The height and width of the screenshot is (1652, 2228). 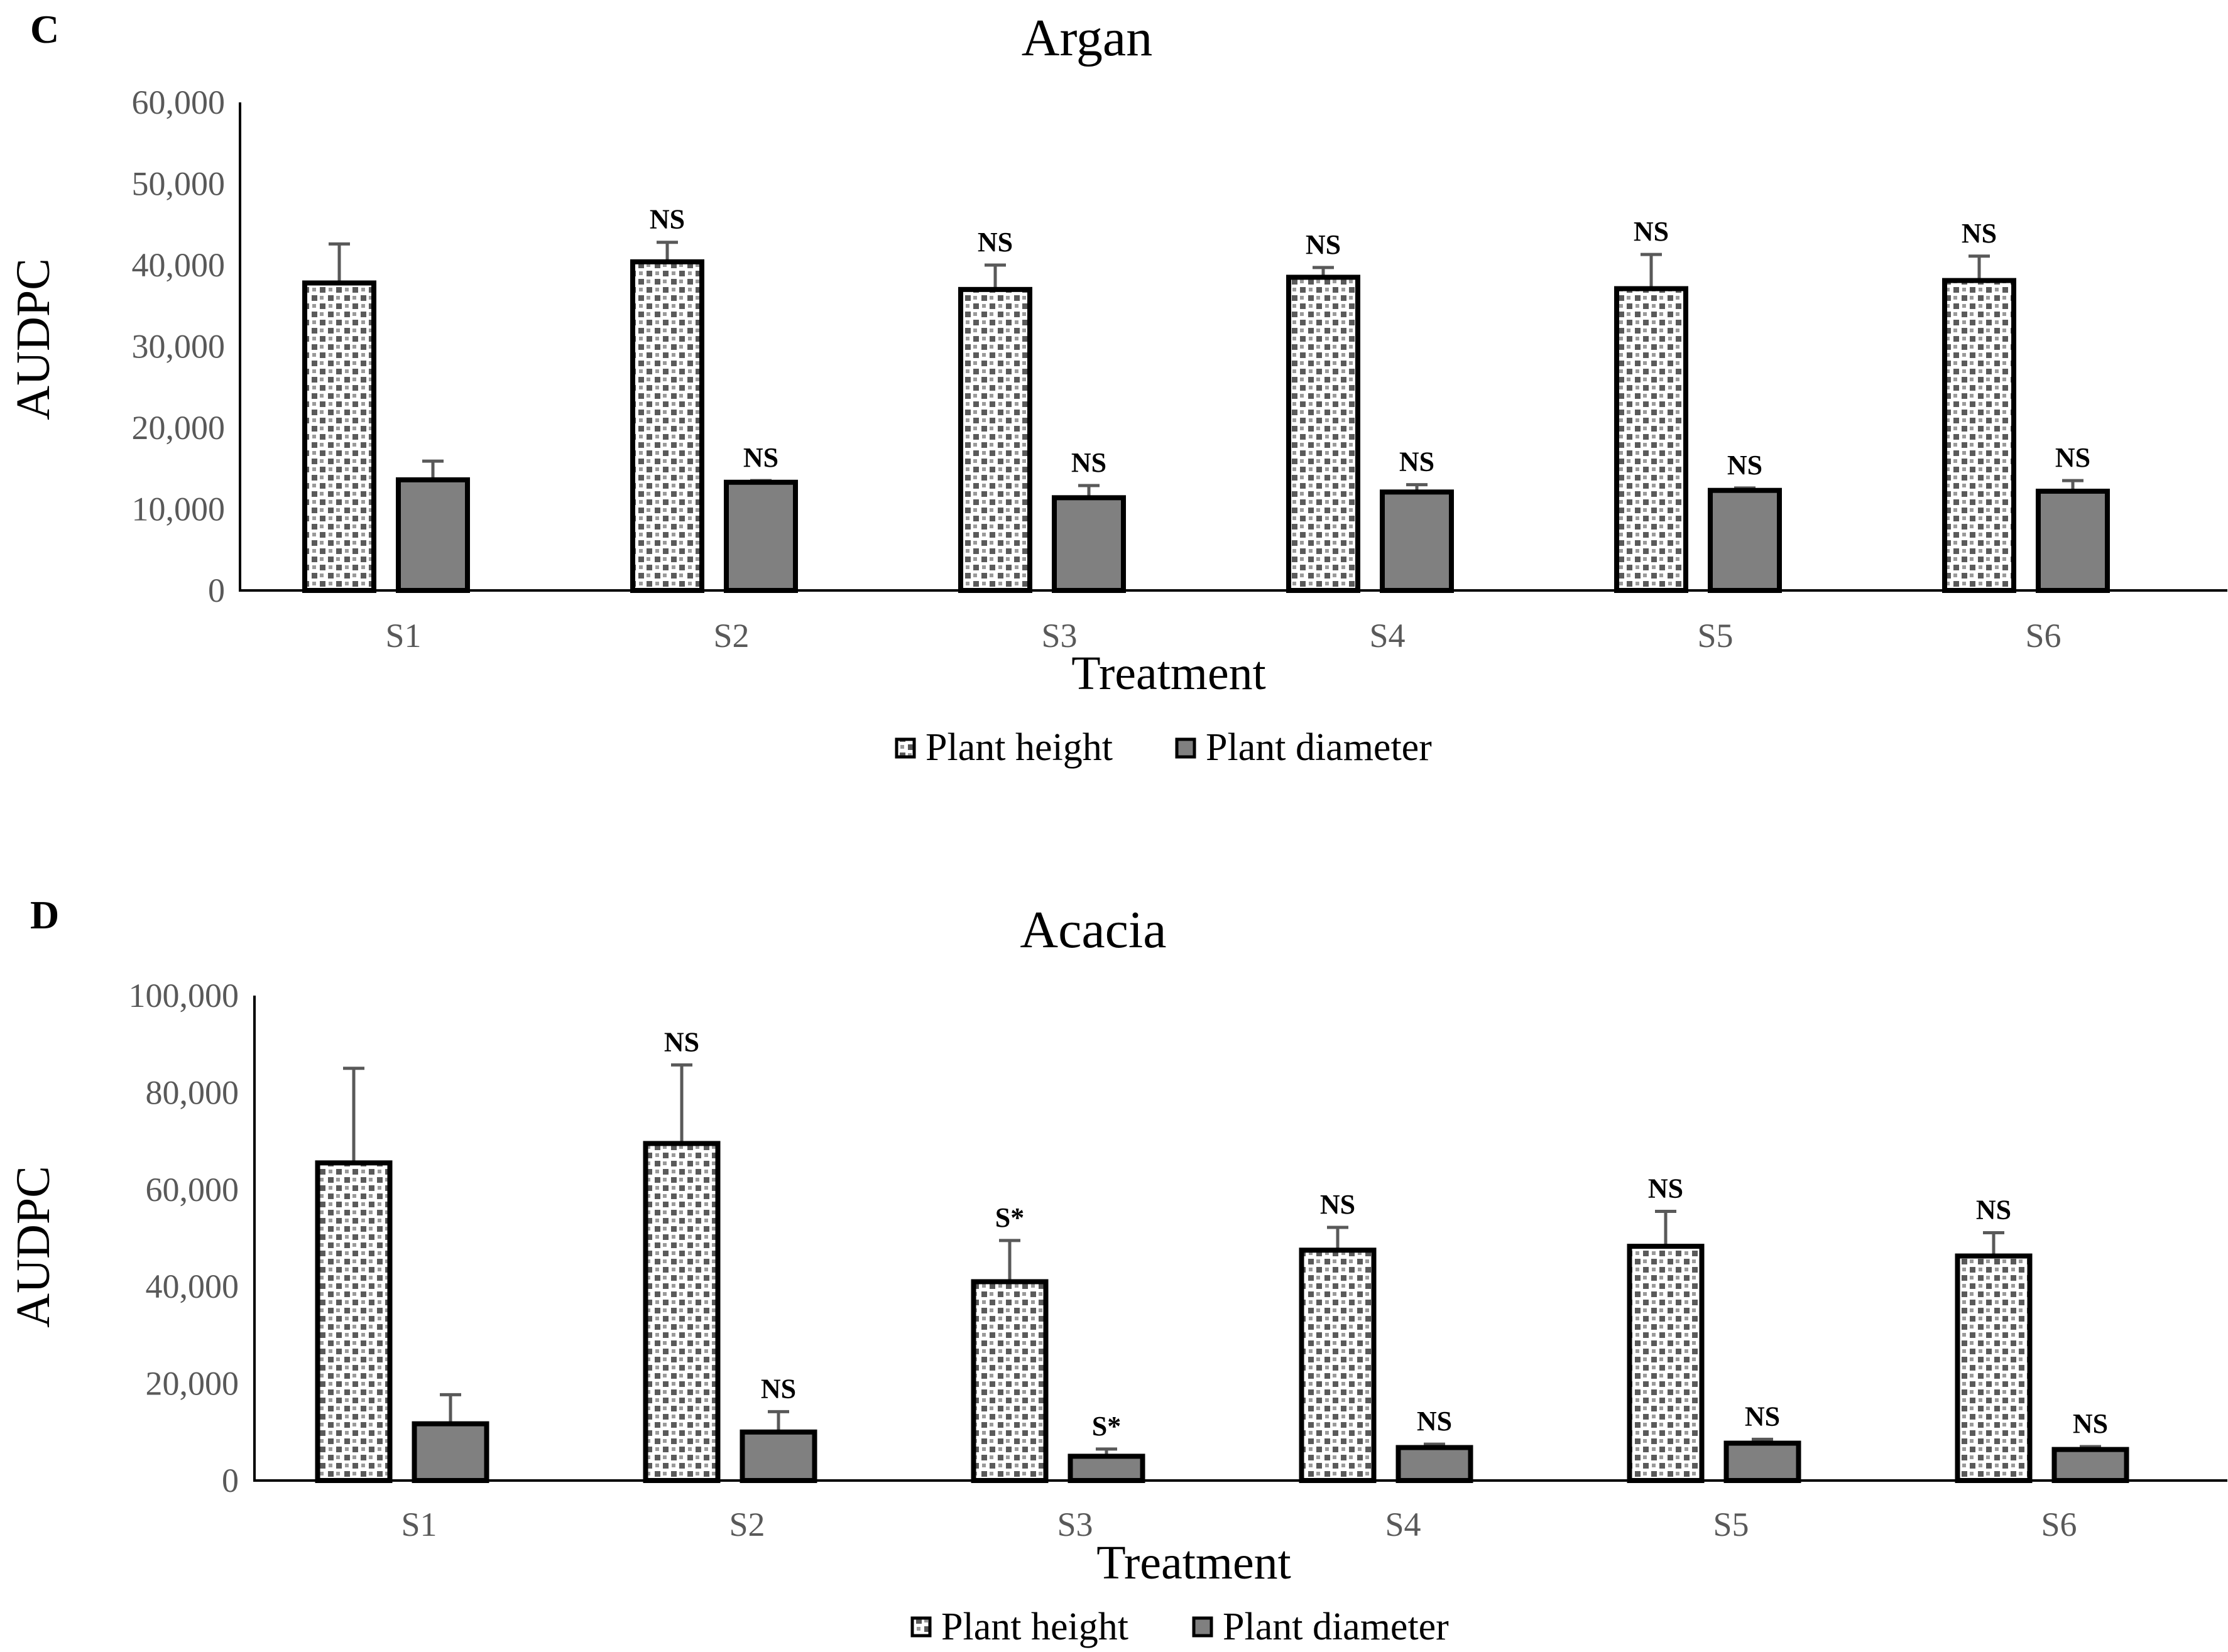 I want to click on y-tick-label: 30,000, so click(x=179, y=347).